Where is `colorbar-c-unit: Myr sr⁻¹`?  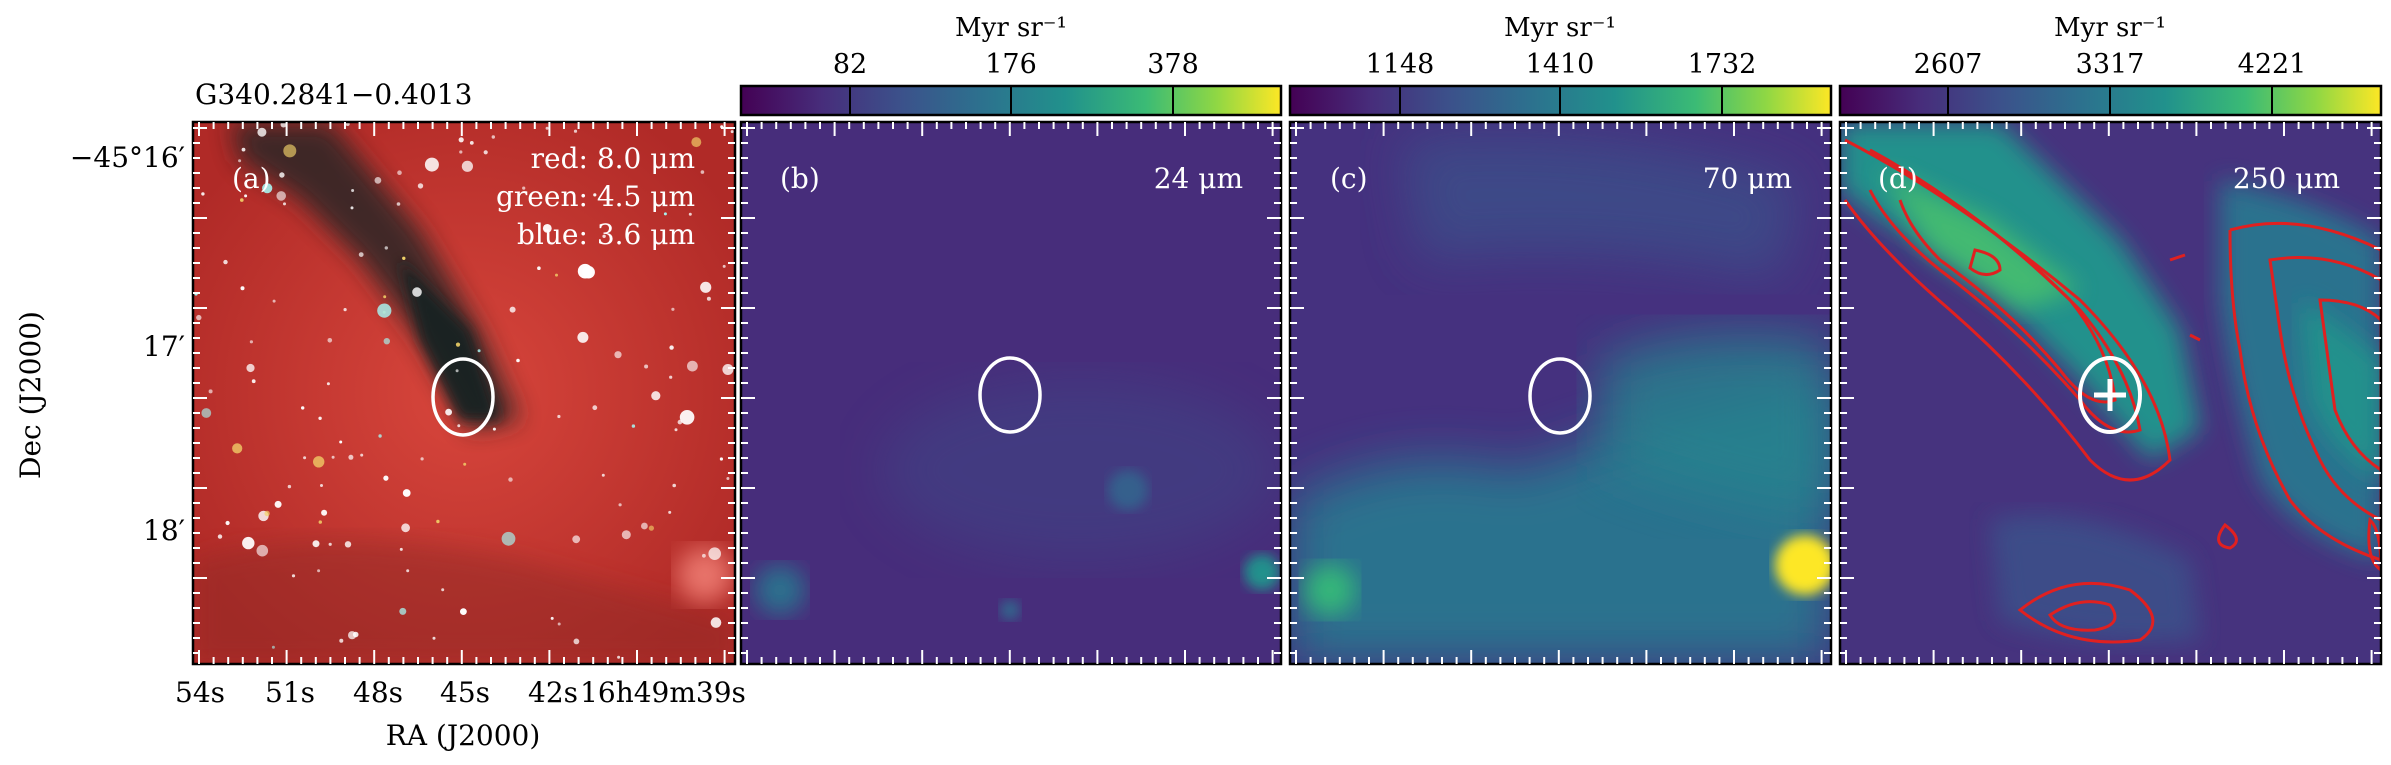
colorbar-c-unit: Myr sr⁻¹ is located at coordinates (1560, 28).